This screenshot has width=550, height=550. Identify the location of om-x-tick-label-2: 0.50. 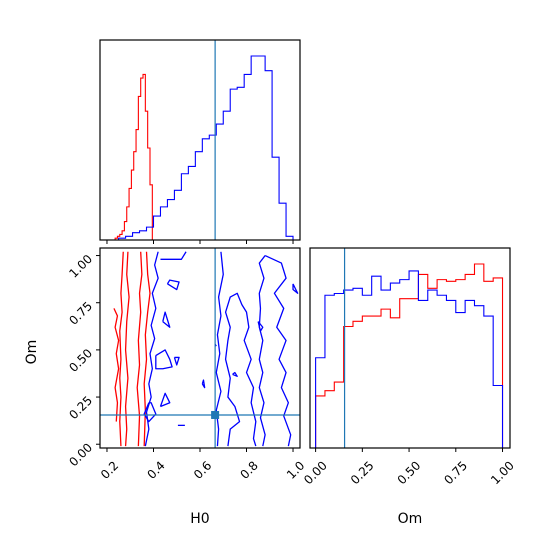
(409, 472).